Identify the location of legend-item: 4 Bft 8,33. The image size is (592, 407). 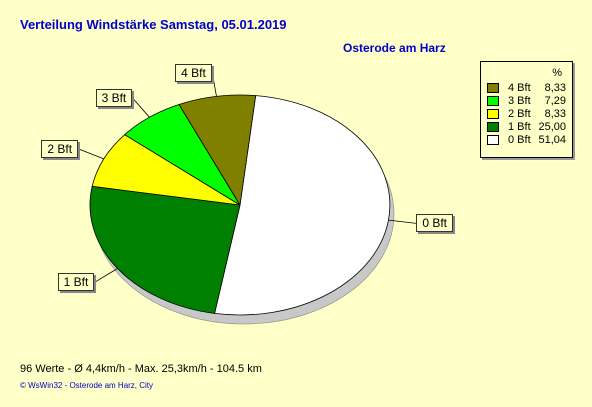
(527, 87).